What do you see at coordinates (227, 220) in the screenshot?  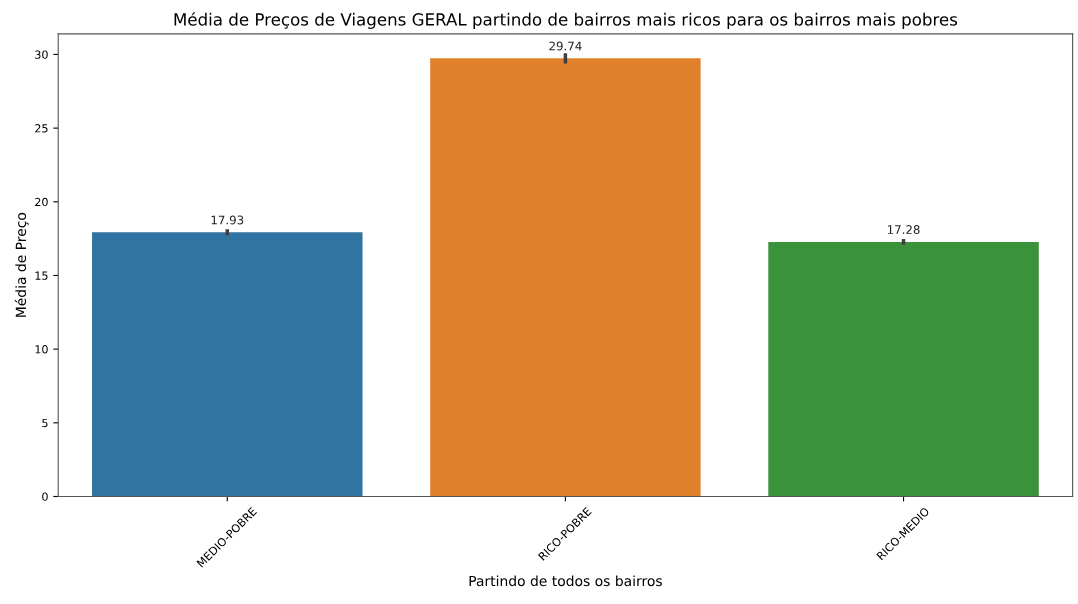 I see `data-label: 17.93` at bounding box center [227, 220].